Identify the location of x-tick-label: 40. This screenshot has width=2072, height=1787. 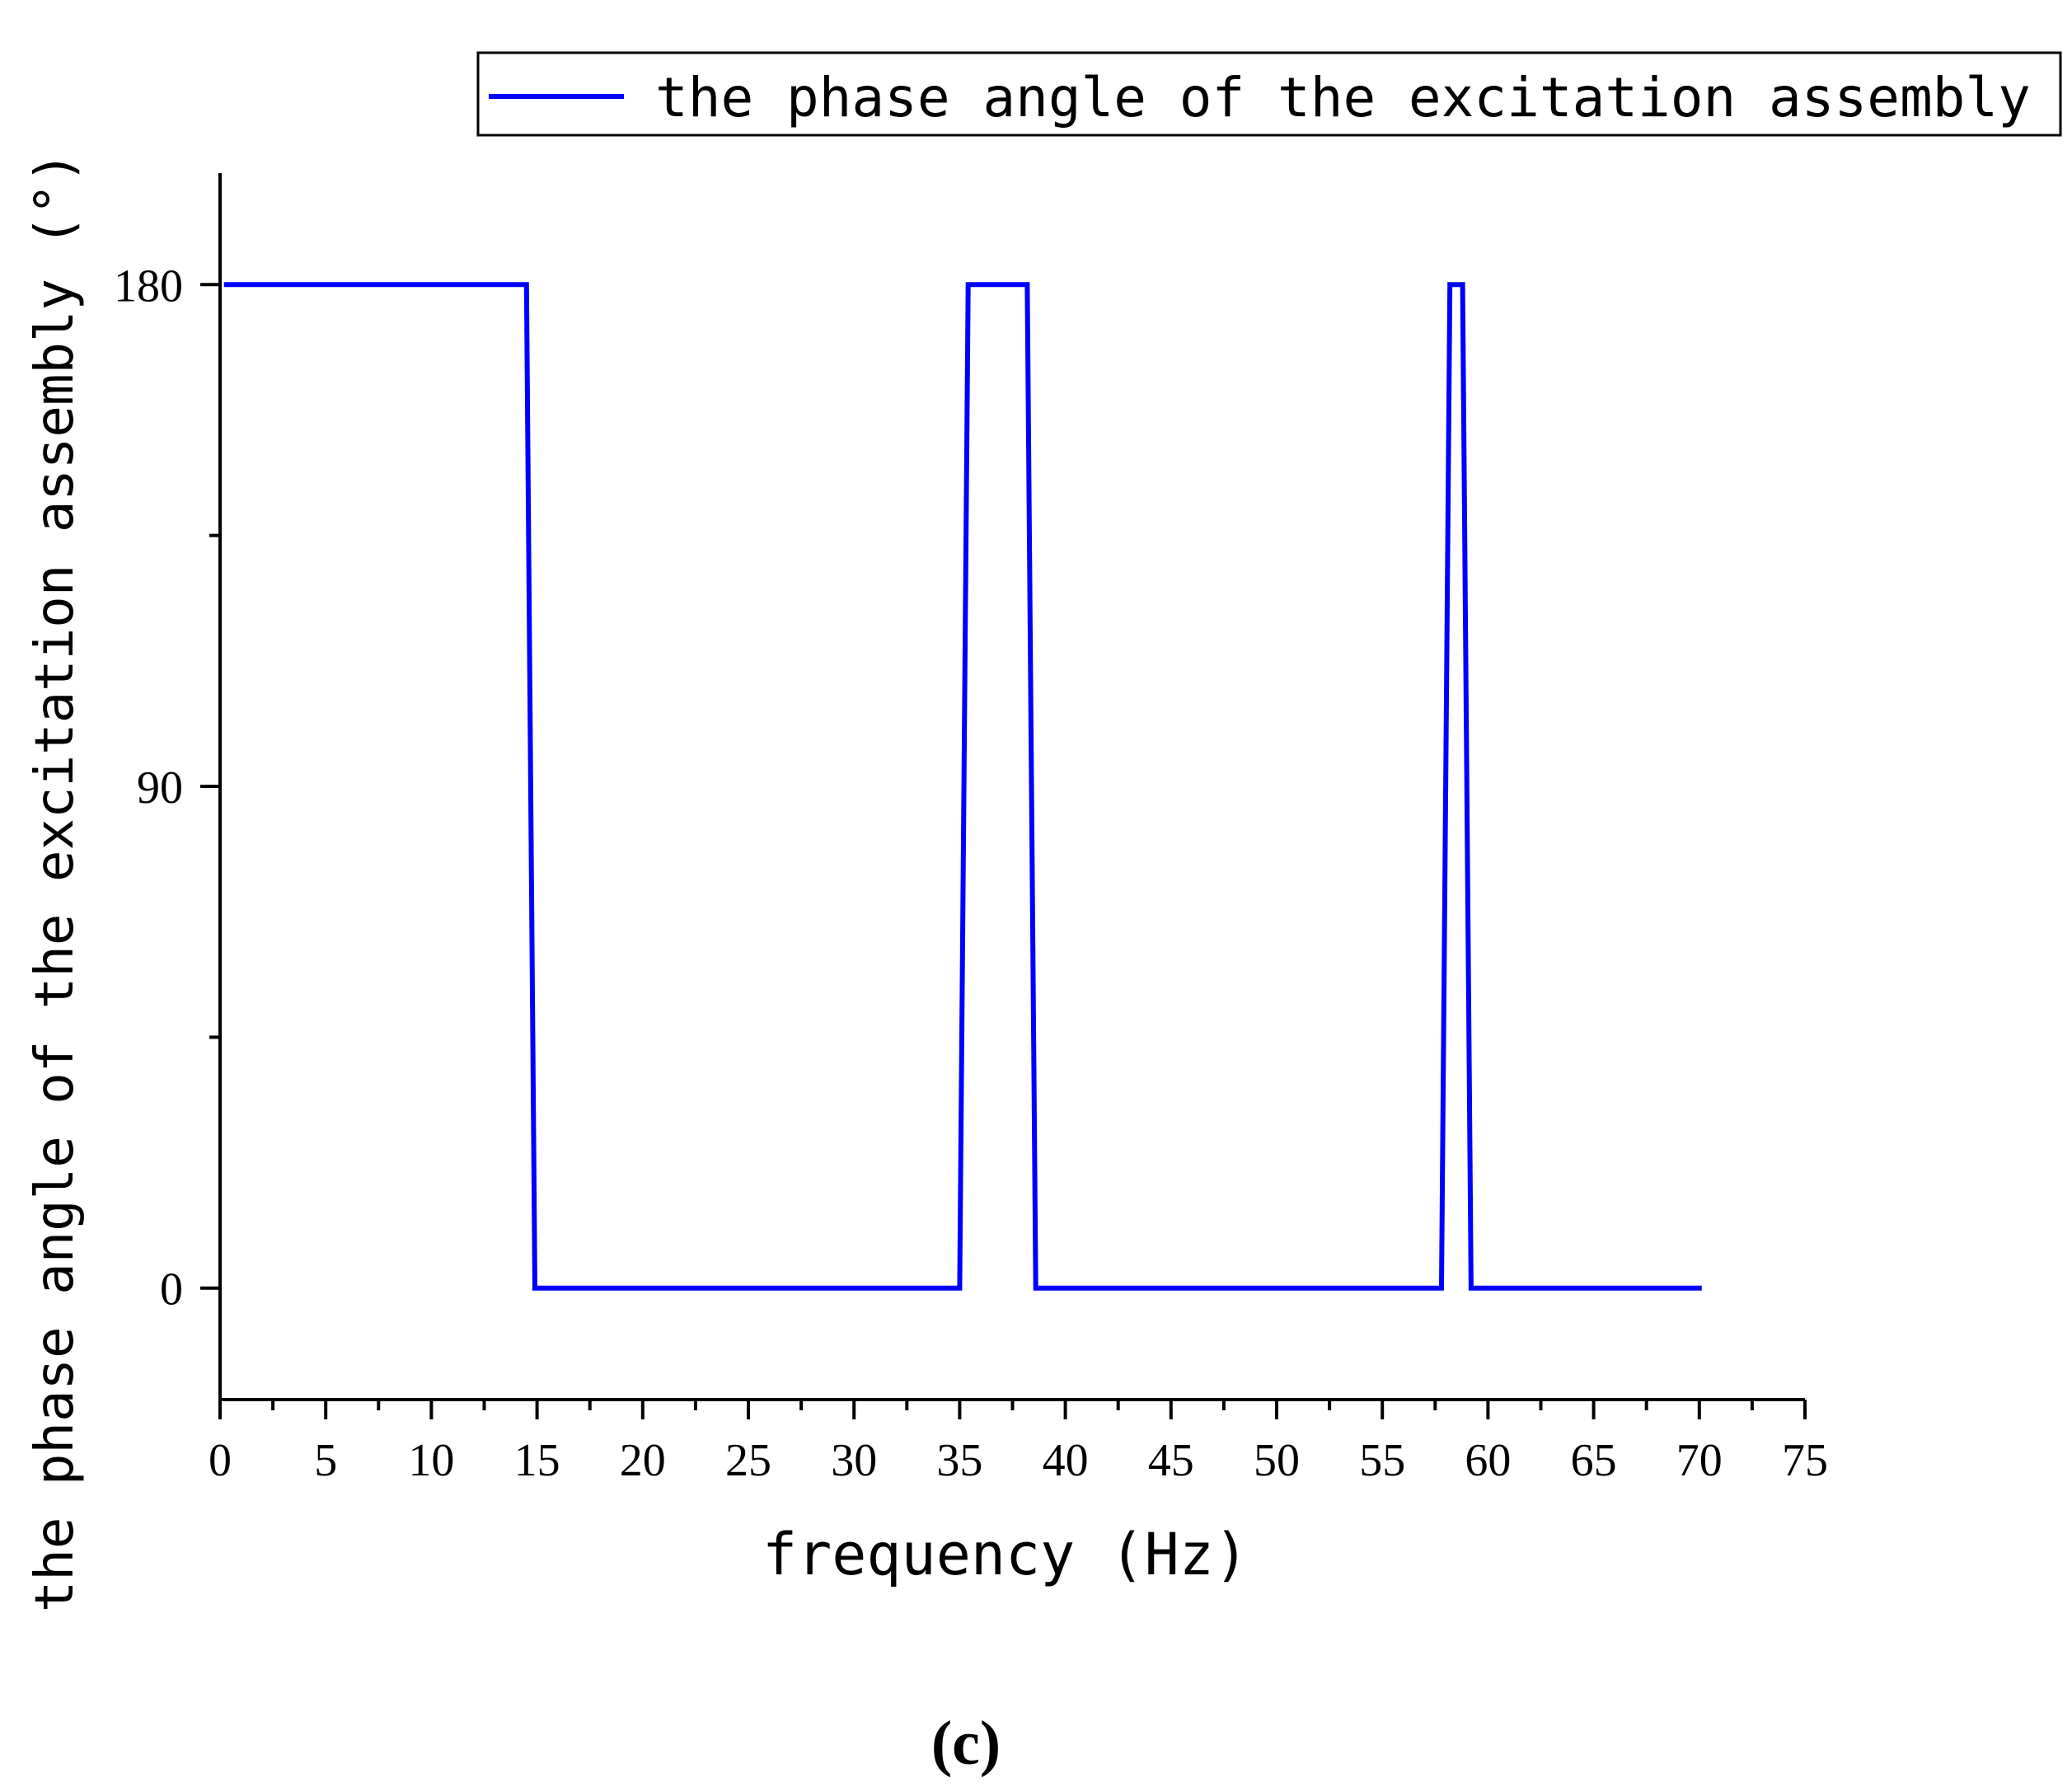
(1066, 1460).